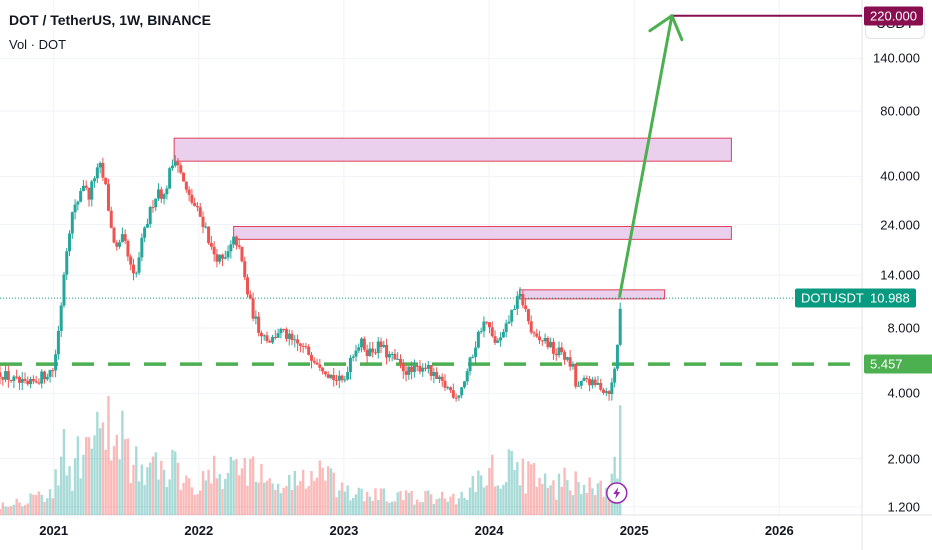  I want to click on price-tick-label: 24.000, so click(900, 224).